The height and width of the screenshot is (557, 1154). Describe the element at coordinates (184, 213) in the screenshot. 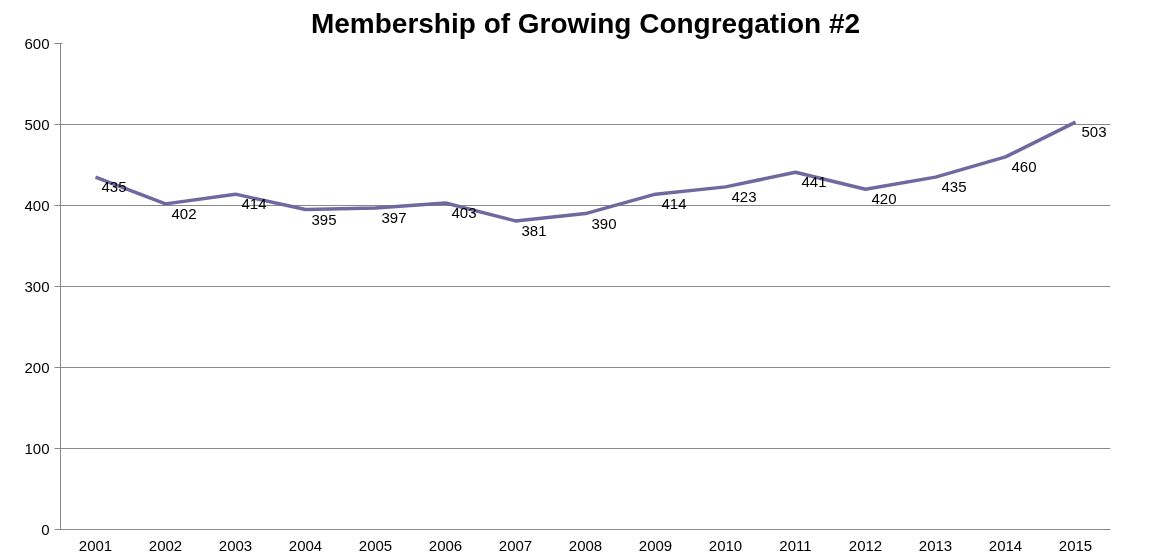

I see `data-label: 402` at that location.